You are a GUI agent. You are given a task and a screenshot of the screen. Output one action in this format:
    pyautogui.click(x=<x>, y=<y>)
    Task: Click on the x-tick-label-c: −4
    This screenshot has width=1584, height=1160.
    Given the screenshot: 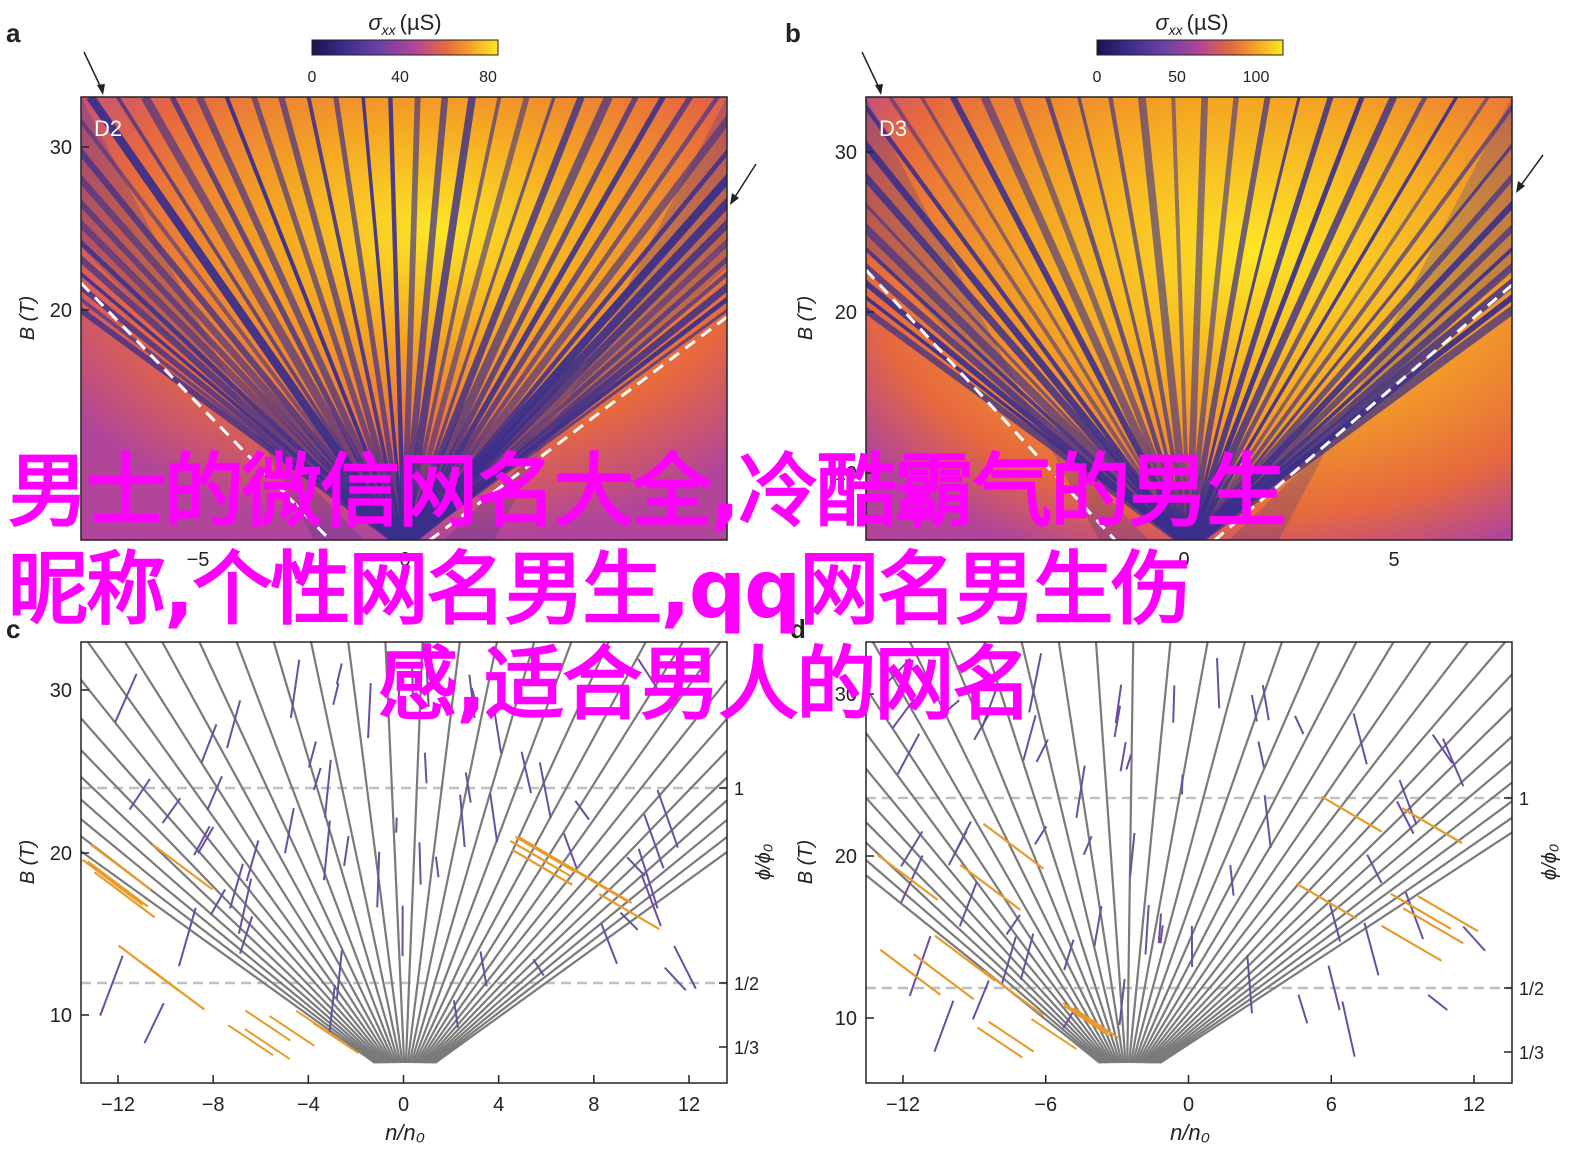 What is the action you would take?
    pyautogui.click(x=308, y=1105)
    